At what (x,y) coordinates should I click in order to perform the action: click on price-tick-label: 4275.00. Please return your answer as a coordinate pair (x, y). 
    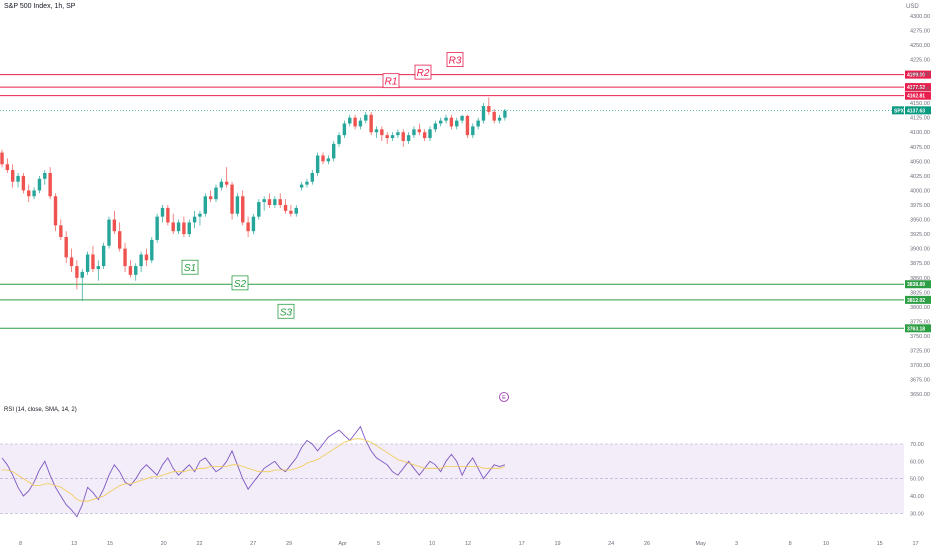
    Looking at the image, I should click on (920, 31).